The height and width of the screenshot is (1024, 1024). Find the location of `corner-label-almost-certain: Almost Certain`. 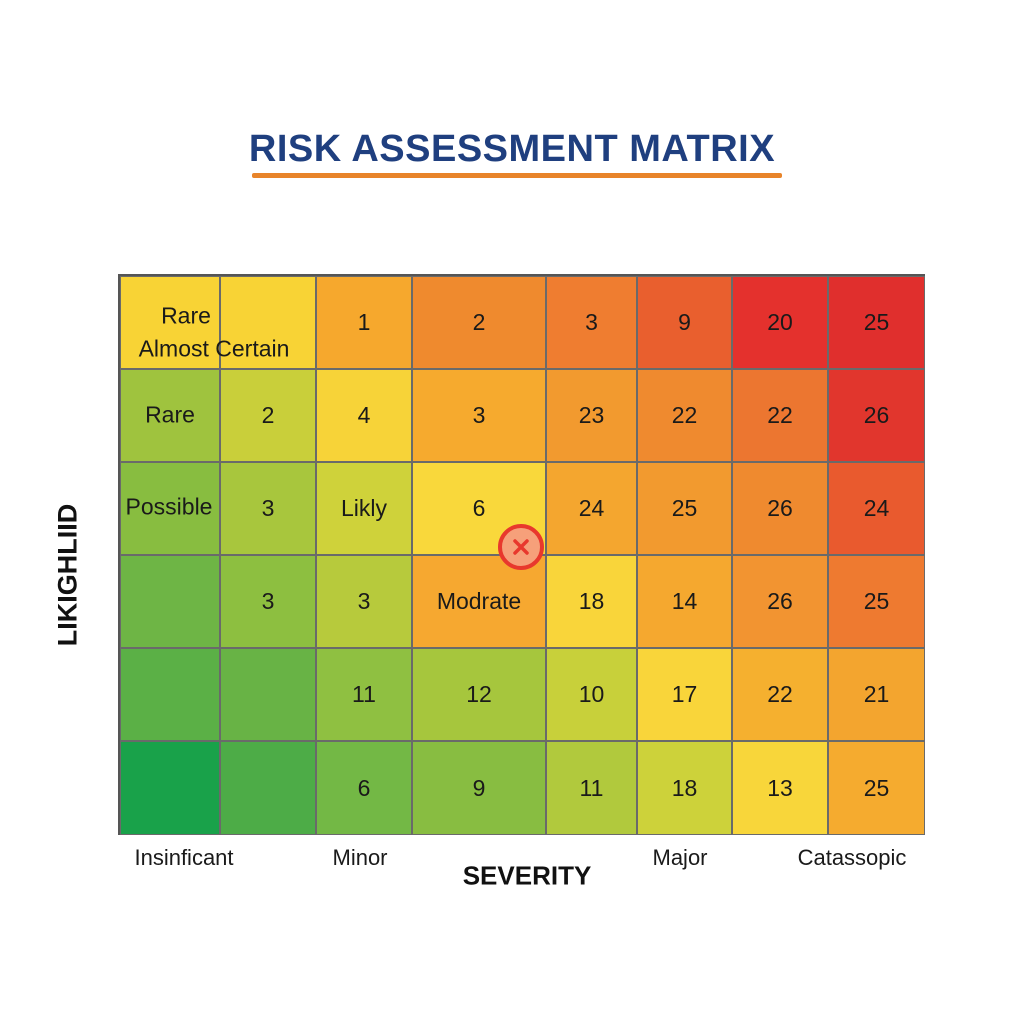

corner-label-almost-certain: Almost Certain is located at coordinates (214, 348).